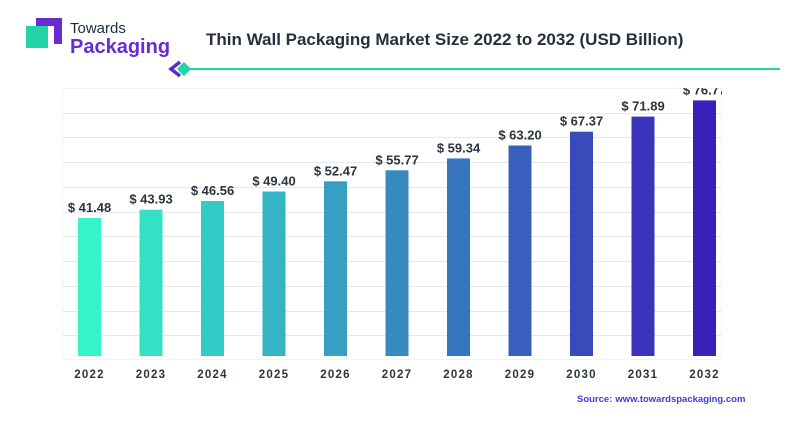  I want to click on bar-2031, so click(643, 236).